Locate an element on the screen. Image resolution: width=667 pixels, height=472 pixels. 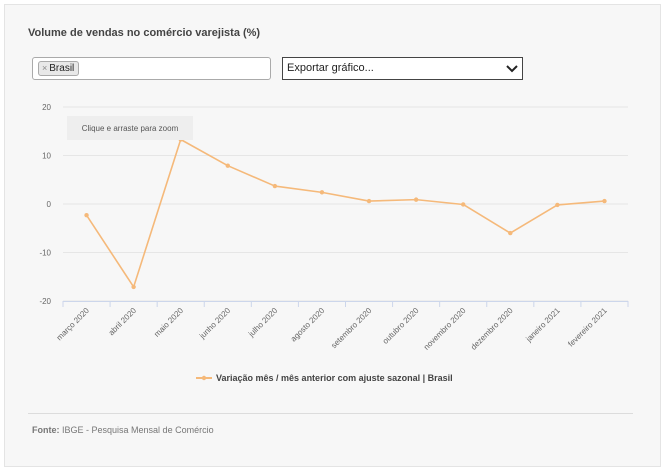
x-tick-label: abril 2020 is located at coordinates (123, 322).